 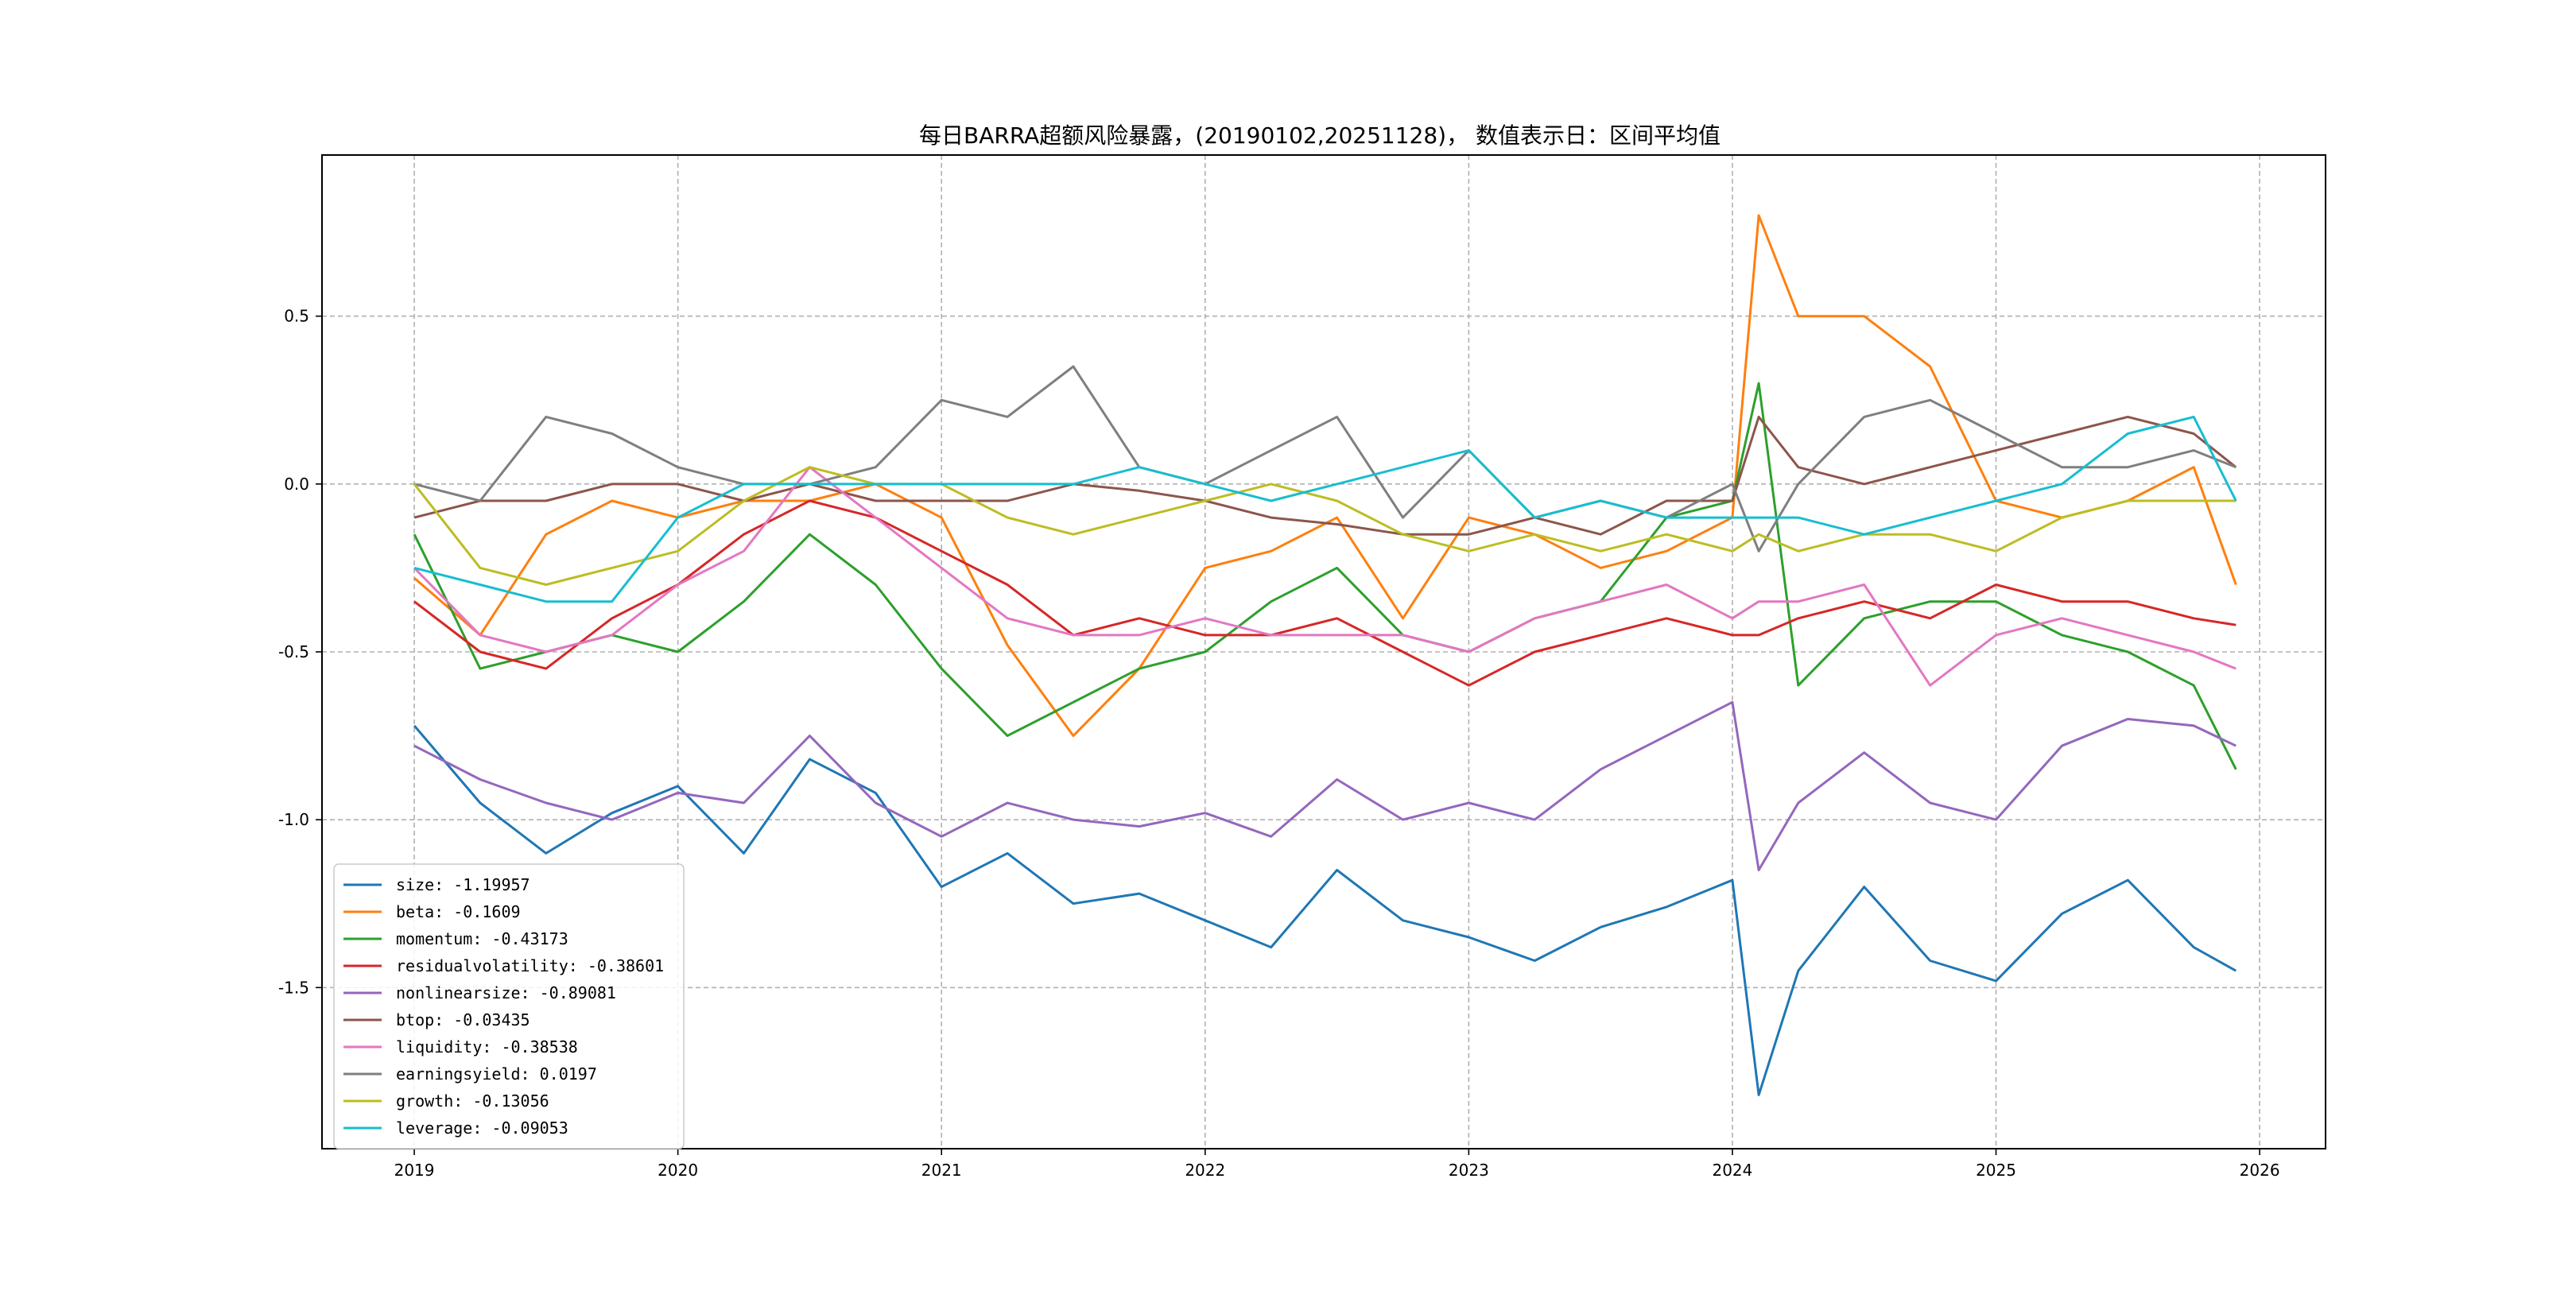 I want to click on y-tick-label: -1.0, so click(x=293, y=819).